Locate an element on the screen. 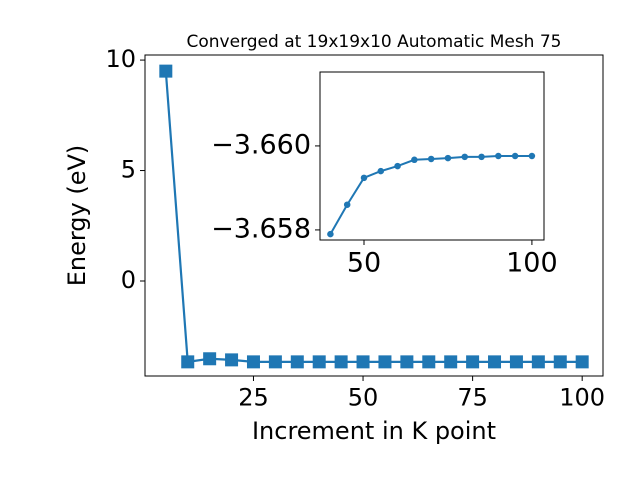 The height and width of the screenshot is (480, 640). y-axis-label: Energy (eV) is located at coordinates (77, 216).